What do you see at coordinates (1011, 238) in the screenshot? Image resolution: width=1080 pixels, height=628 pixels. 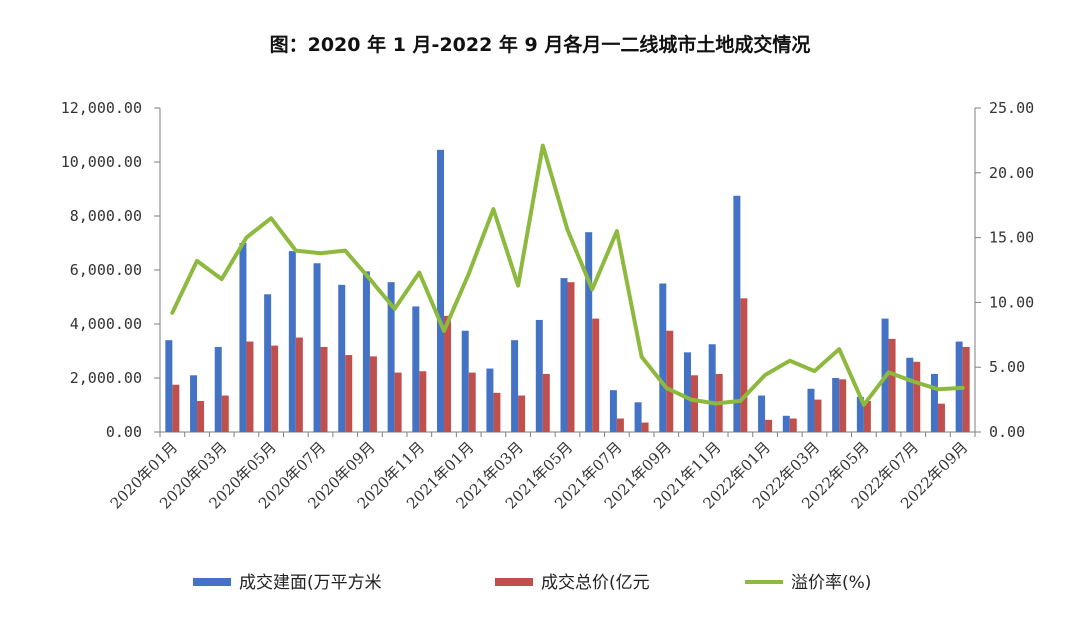 I see `right-tick-label: 15.00` at bounding box center [1011, 238].